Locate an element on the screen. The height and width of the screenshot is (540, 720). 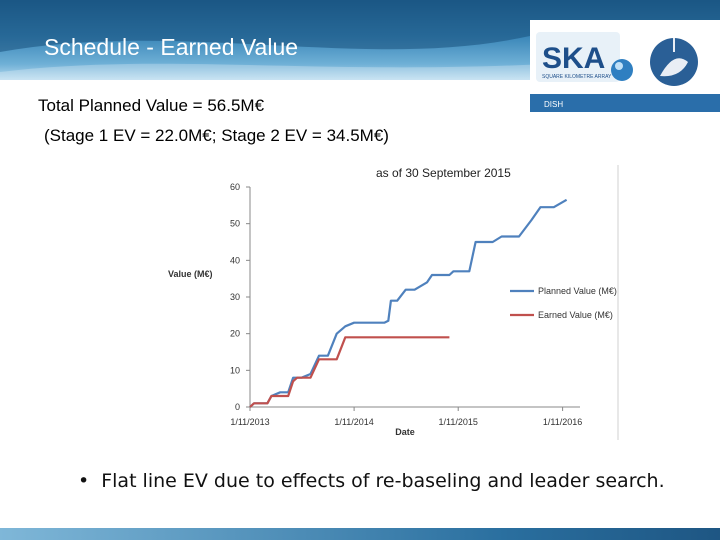
legend-planned-value-label: Planned Value (M€) is located at coordinates (577, 291).